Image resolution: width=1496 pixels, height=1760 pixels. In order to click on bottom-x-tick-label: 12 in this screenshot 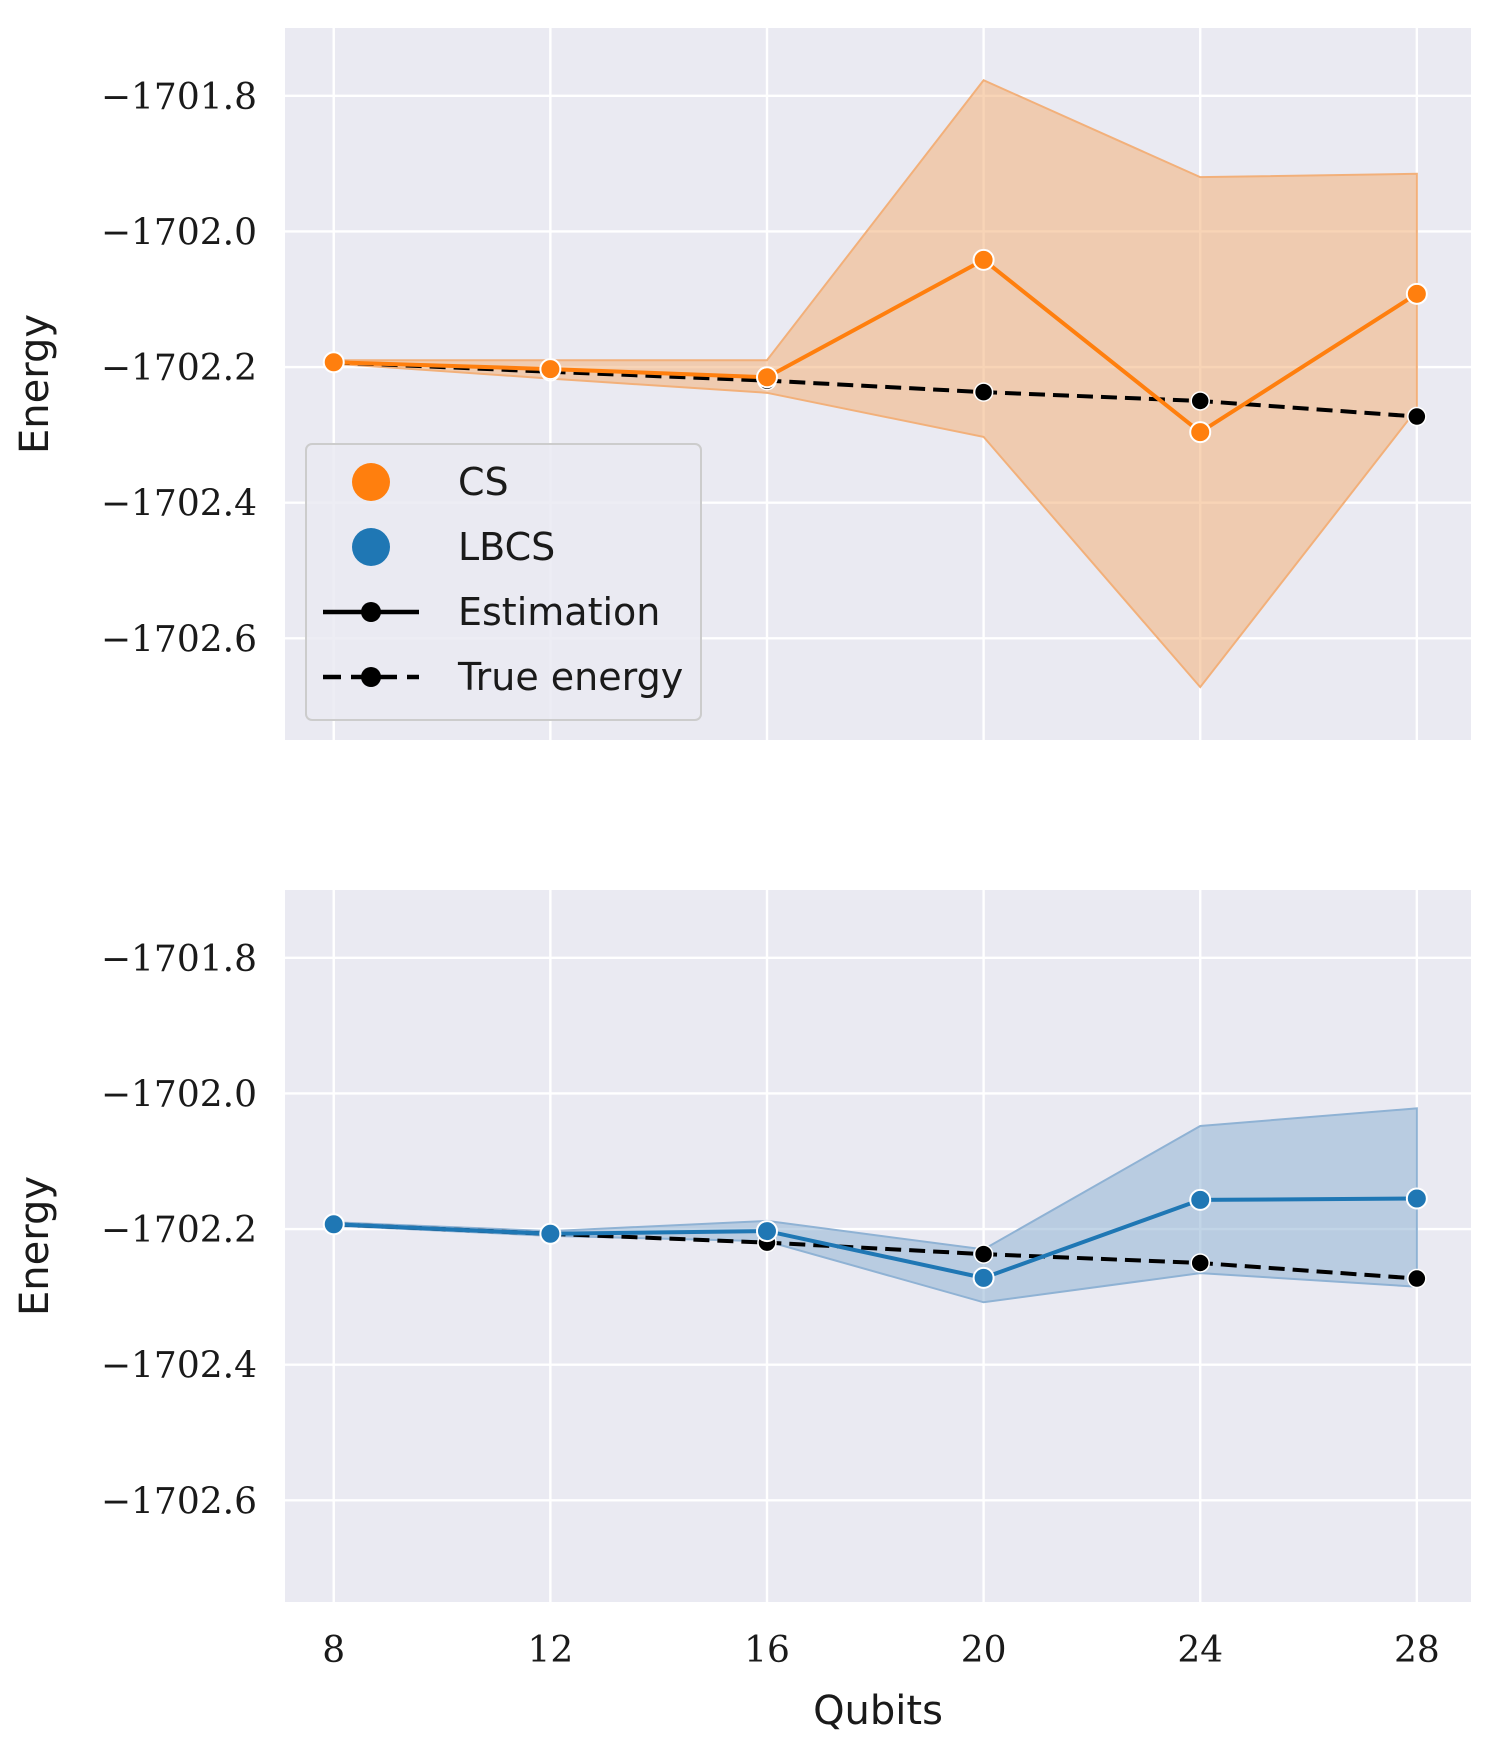, I will do `click(550, 1650)`.